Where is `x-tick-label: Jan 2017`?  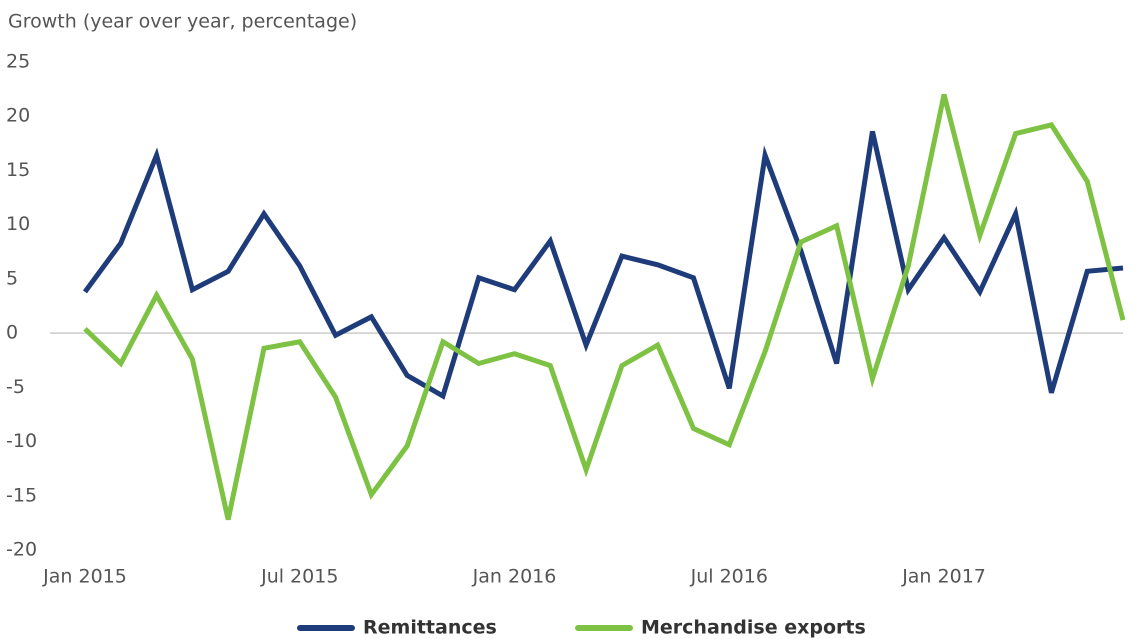
x-tick-label: Jan 2017 is located at coordinates (943, 577).